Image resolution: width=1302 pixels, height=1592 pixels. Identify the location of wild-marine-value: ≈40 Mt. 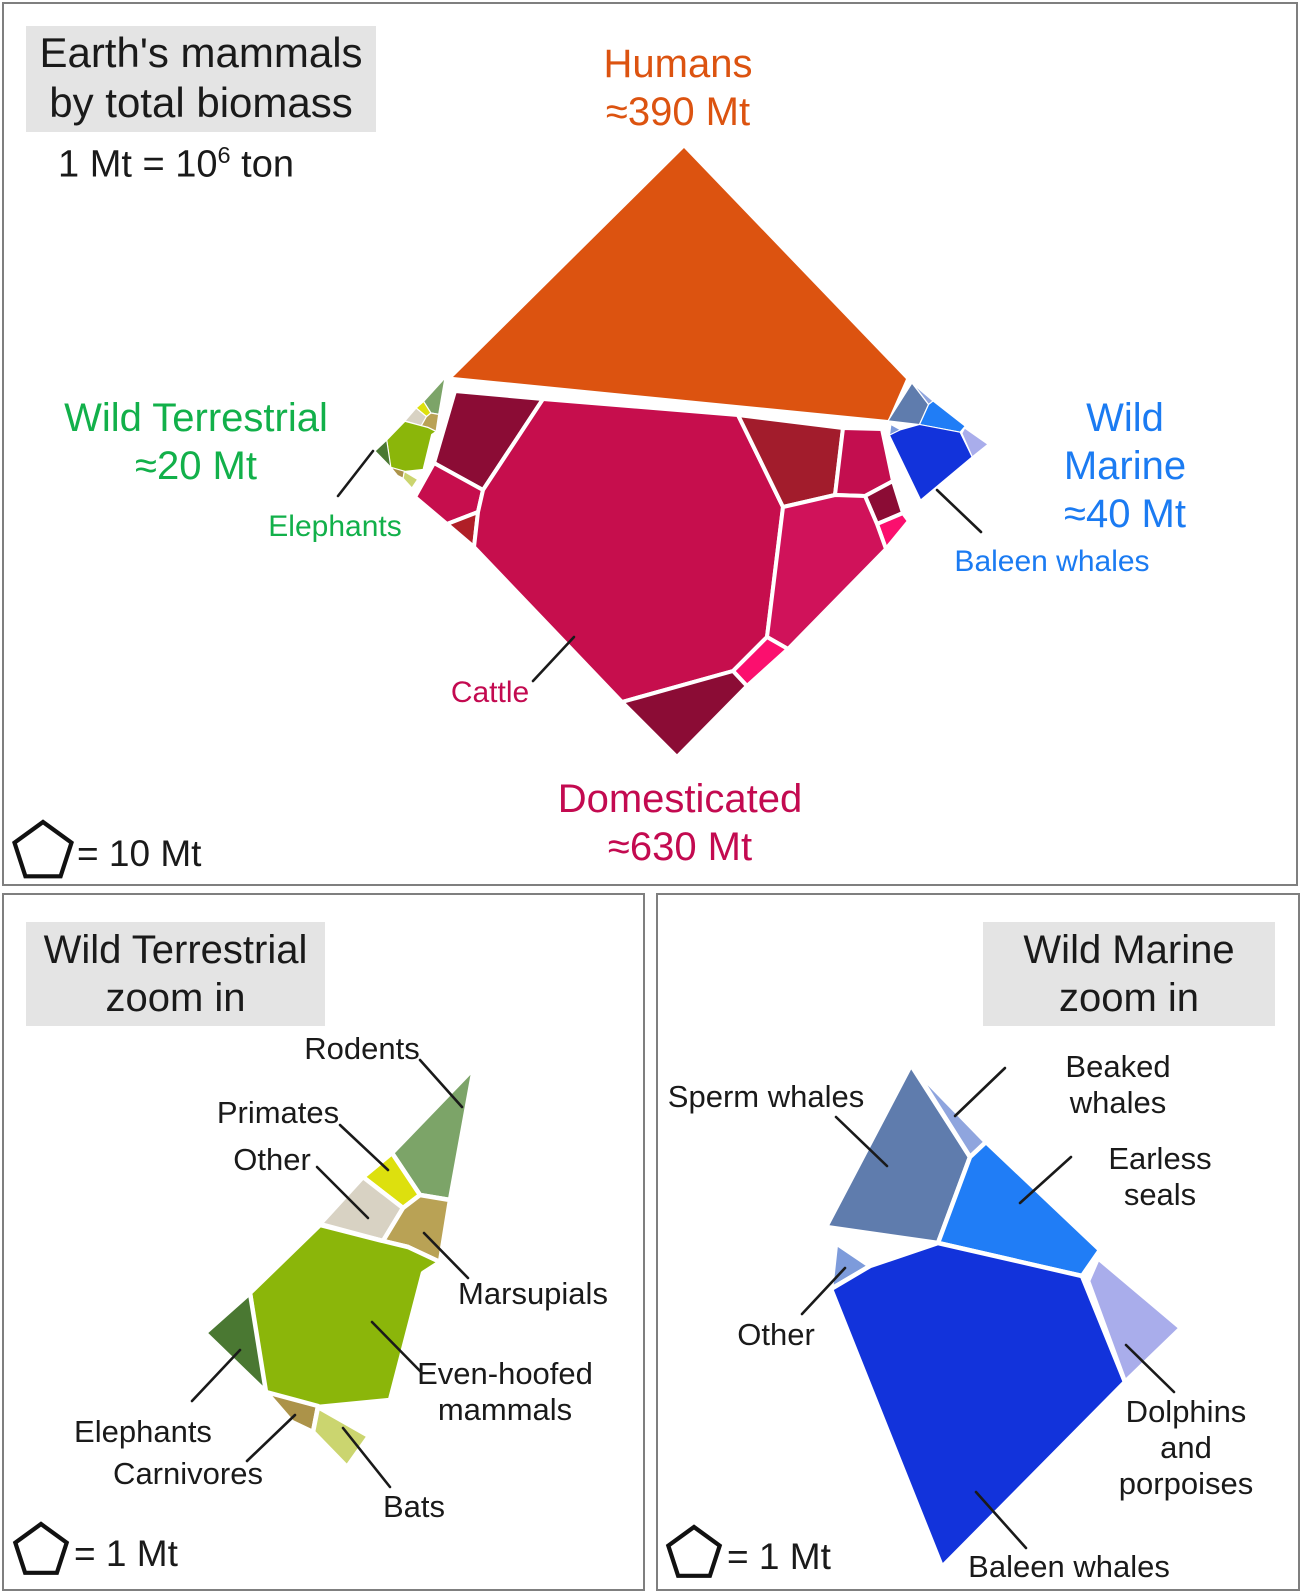
(1125, 514).